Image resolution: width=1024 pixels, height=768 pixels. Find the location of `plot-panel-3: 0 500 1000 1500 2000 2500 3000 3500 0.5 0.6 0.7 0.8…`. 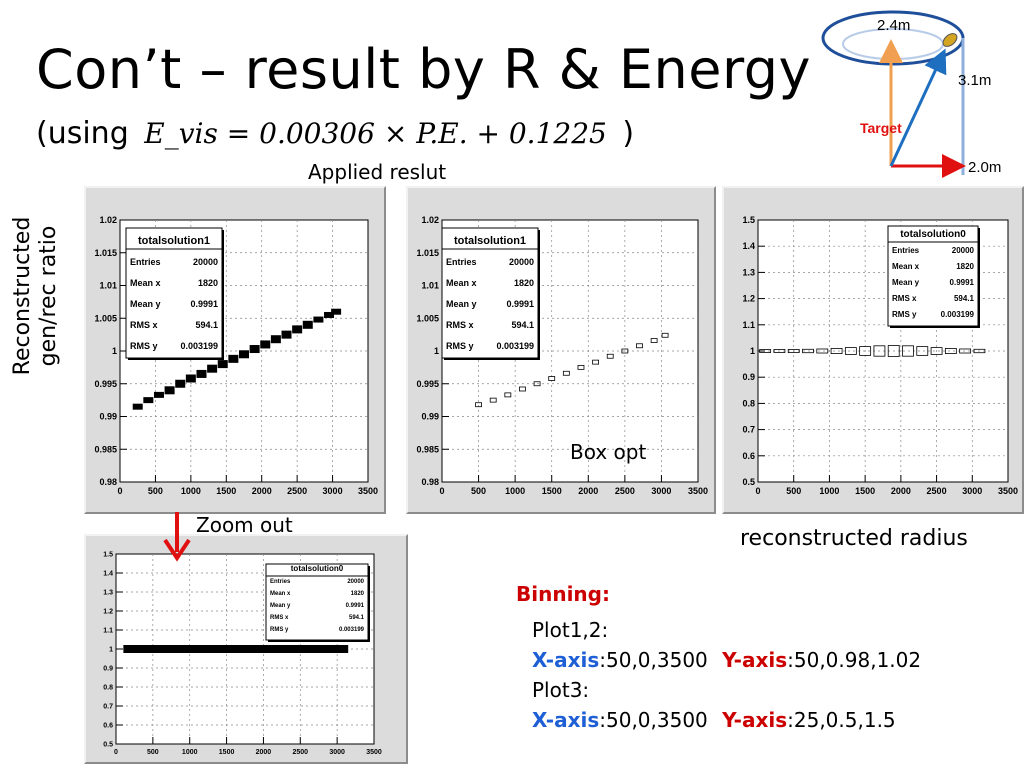

plot-panel-3: 0 500 1000 1500 2000 2500 3000 3500 0.5 0.6 0.7 0.8… is located at coordinates (873, 350).